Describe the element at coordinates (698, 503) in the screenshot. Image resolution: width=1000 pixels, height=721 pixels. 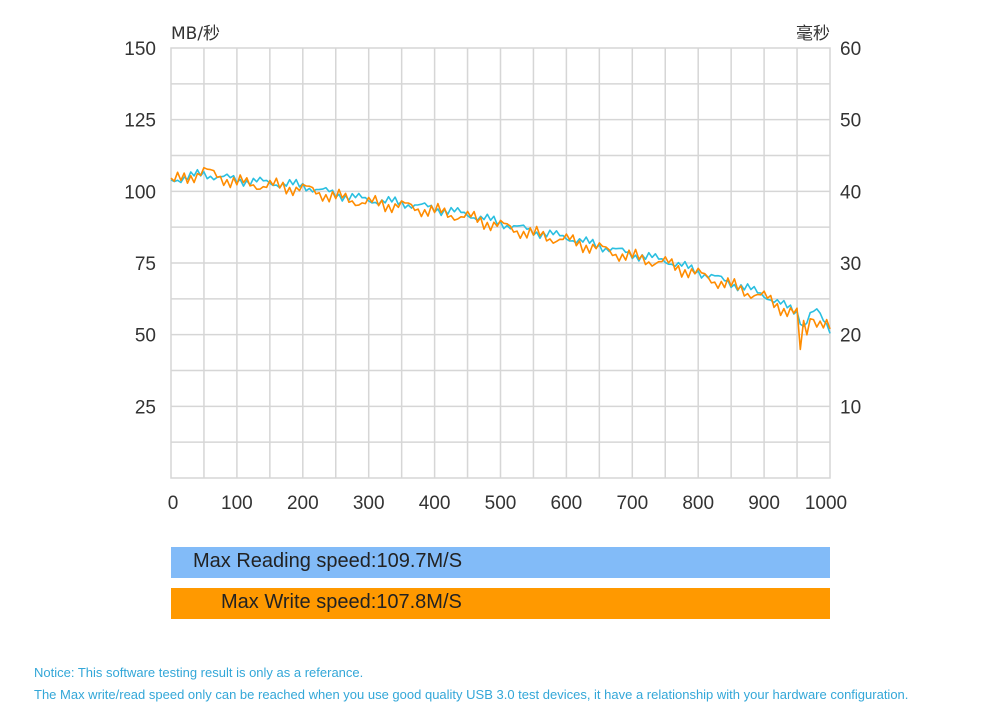
I see `x-tick-label: 800` at that location.